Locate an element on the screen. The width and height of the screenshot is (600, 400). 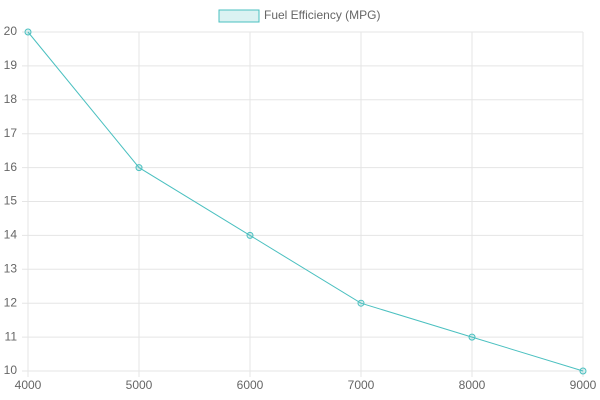
y-tick-label: 14 is located at coordinates (11, 235).